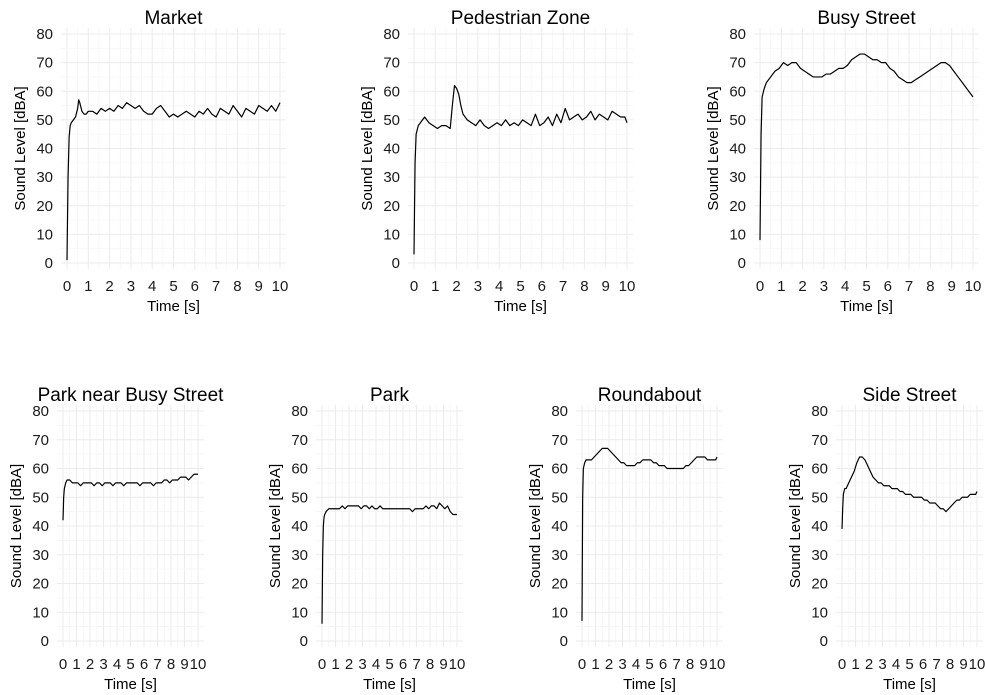 Image resolution: width=985 pixels, height=695 pixels. What do you see at coordinates (650, 395) in the screenshot?
I see `chart-title: Roundabout` at bounding box center [650, 395].